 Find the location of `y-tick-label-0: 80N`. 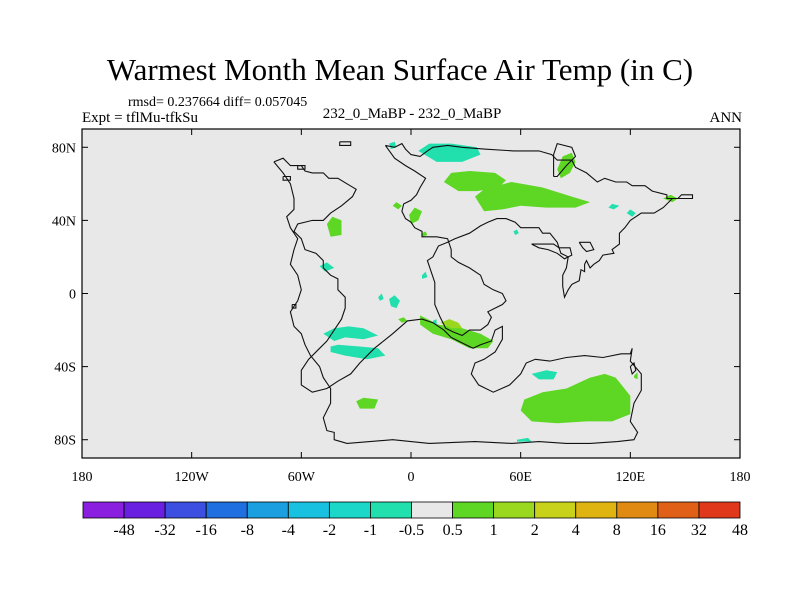

y-tick-label-0: 80N is located at coordinates (64, 148).